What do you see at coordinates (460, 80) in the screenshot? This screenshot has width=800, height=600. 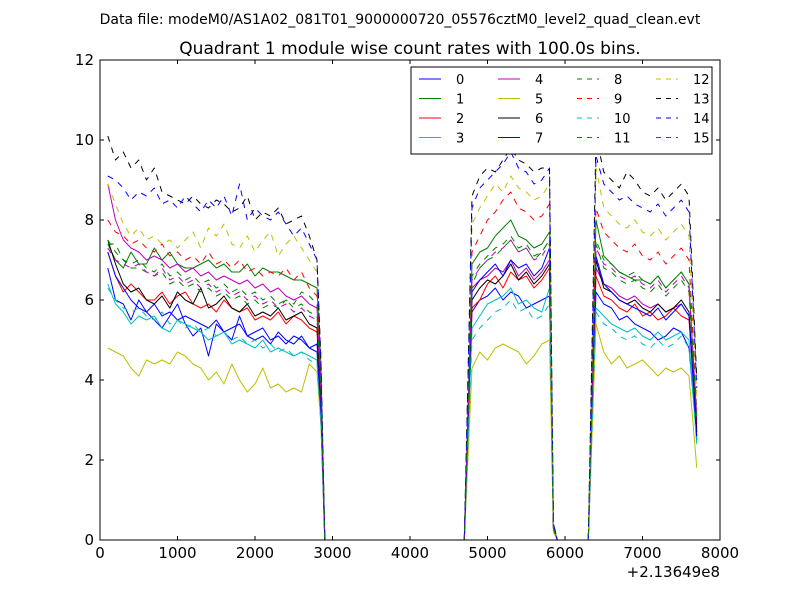 I see `legend-label-0: 0` at bounding box center [460, 80].